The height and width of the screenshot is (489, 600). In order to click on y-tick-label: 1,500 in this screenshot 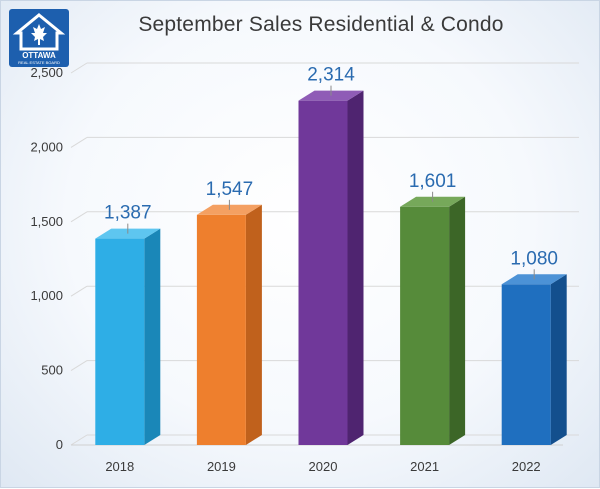, I will do `click(46, 221)`.